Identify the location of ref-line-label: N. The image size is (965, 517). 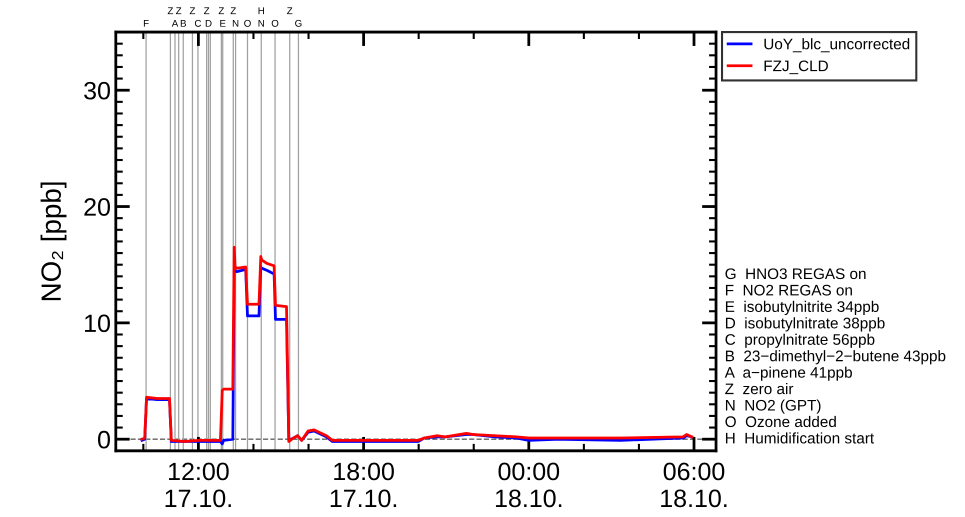
(235, 23).